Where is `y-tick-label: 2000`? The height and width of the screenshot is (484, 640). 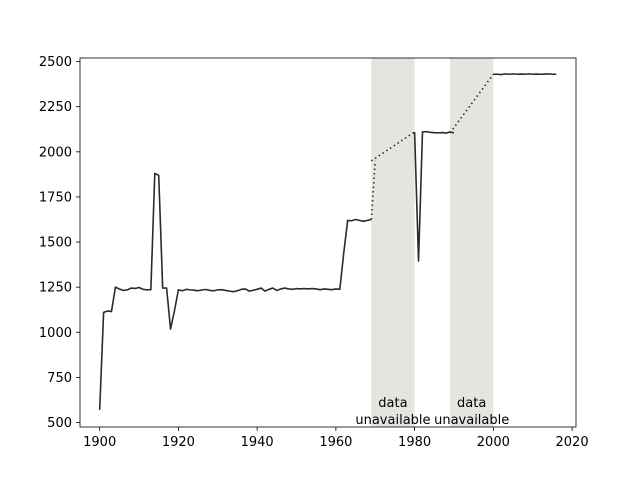
y-tick-label: 2000 is located at coordinates (55, 152).